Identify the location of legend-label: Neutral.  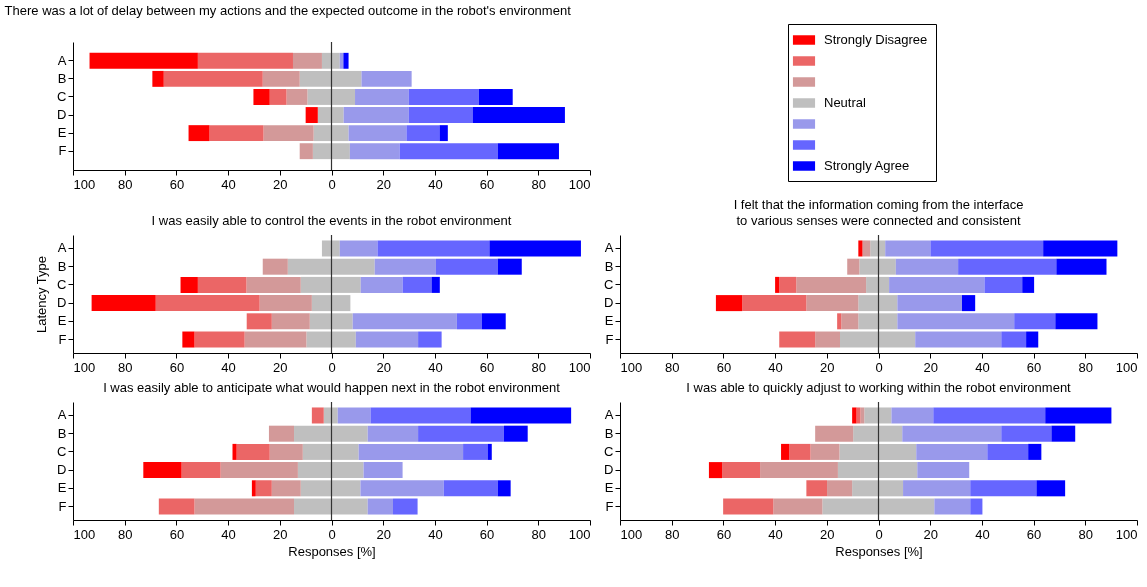
(845, 102).